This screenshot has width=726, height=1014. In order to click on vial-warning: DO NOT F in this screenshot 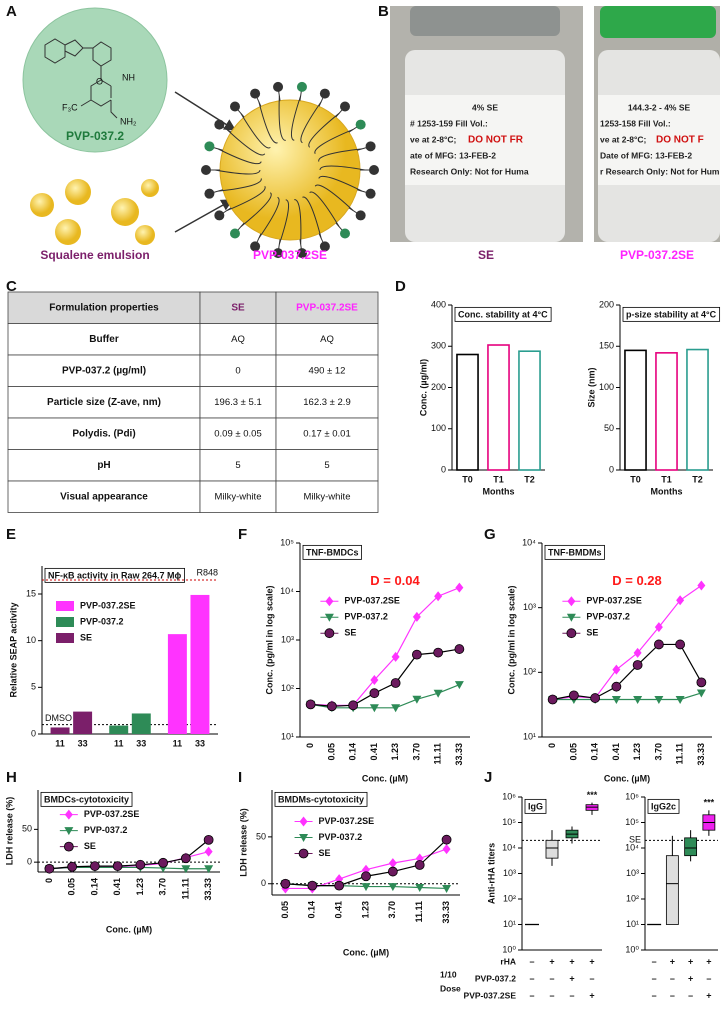, I will do `click(680, 140)`.